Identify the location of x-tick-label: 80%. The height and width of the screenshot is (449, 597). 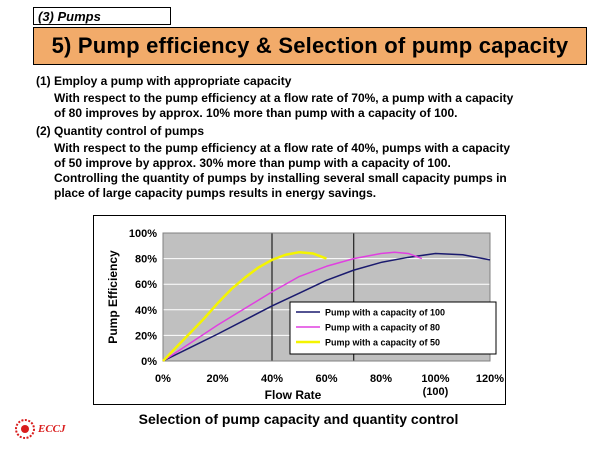
(381, 379).